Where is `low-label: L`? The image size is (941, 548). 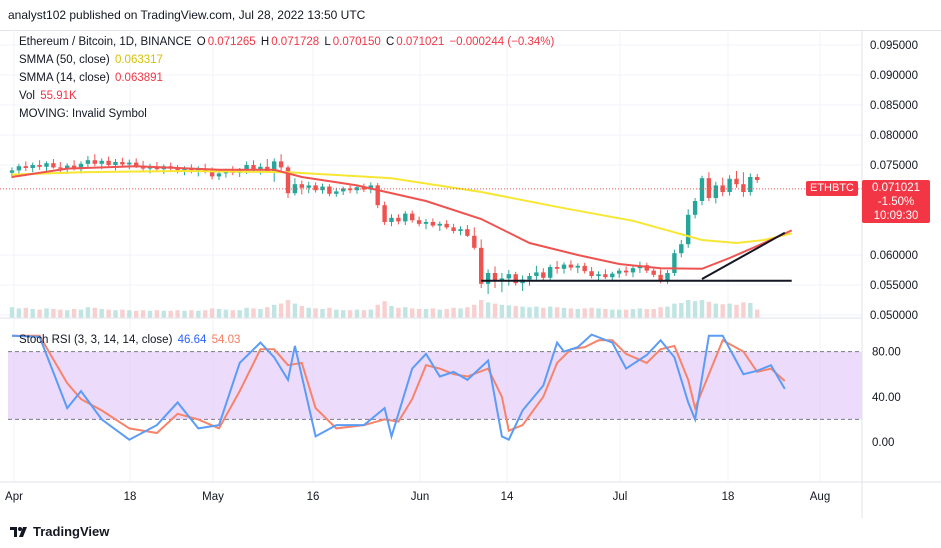 low-label: L is located at coordinates (327, 42).